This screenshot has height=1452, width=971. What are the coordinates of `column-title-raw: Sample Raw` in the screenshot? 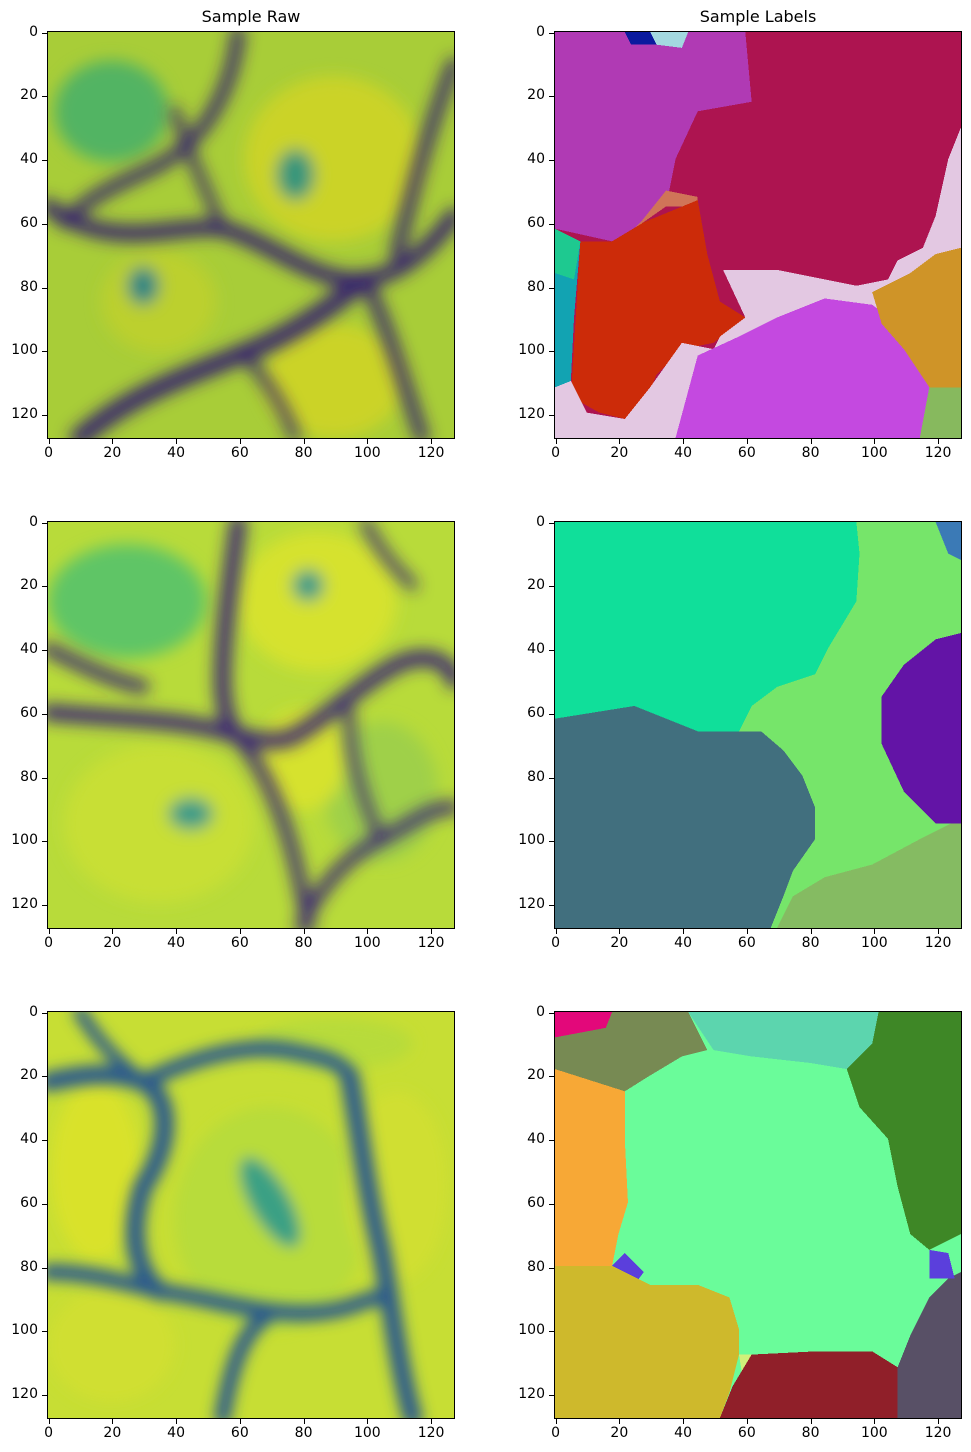 It's located at (251, 16).